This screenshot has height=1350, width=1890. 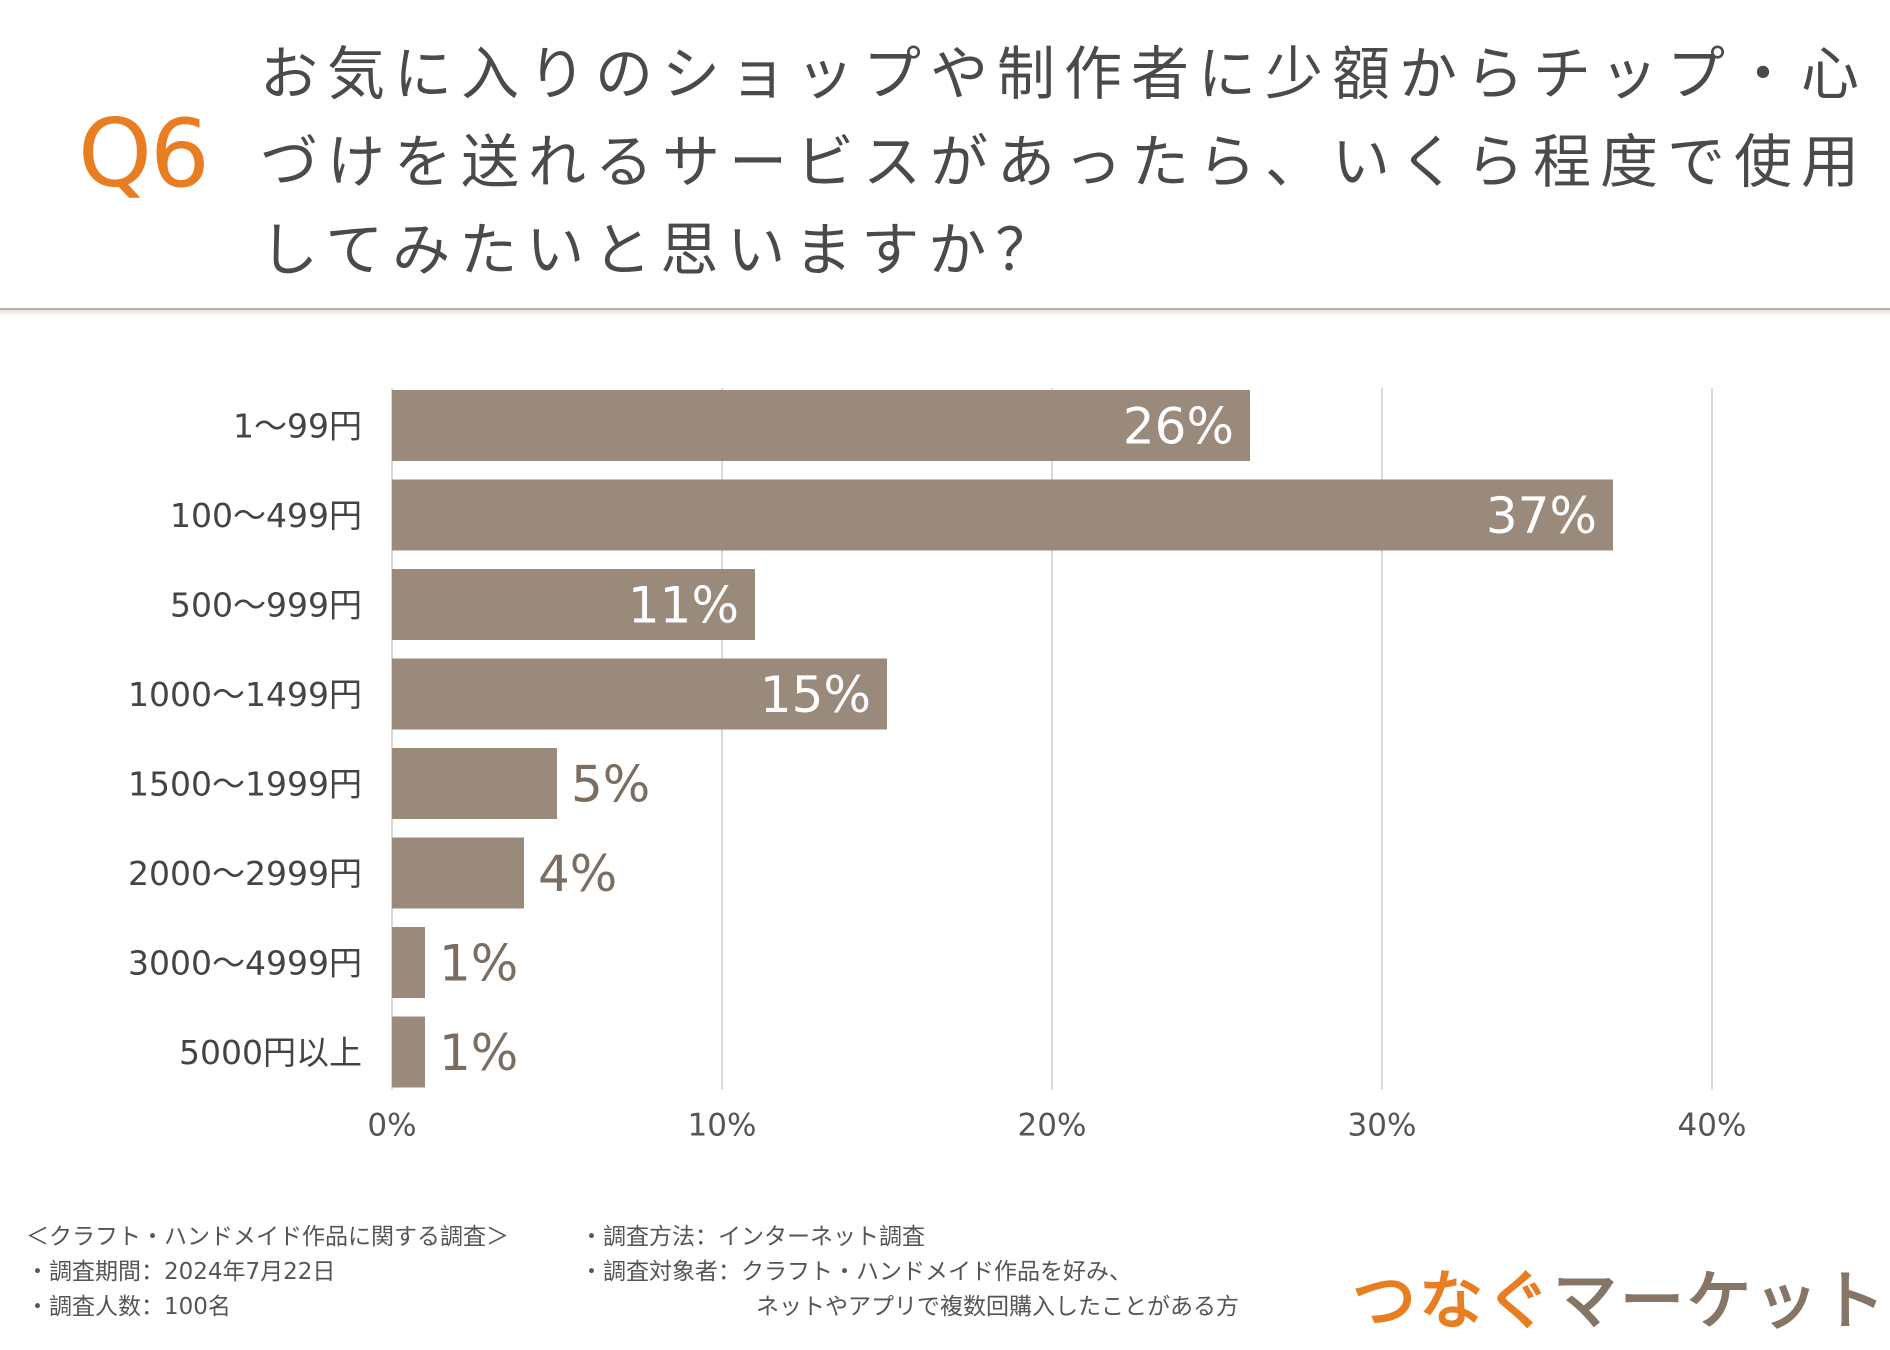 I want to click on category-label: 1000～1499円, so click(x=245, y=694).